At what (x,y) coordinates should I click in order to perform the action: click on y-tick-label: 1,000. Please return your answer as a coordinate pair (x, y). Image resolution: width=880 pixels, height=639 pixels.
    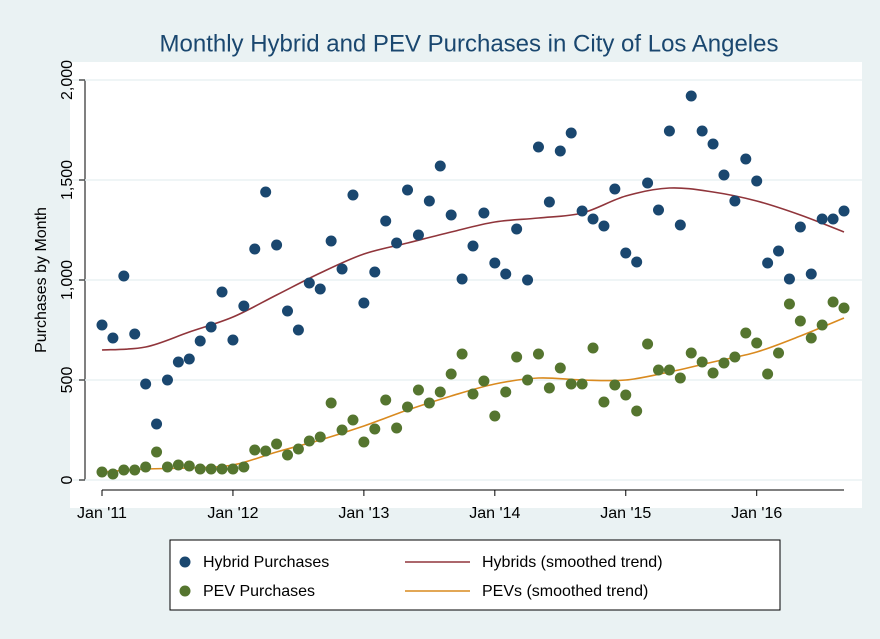
    Looking at the image, I should click on (67, 280).